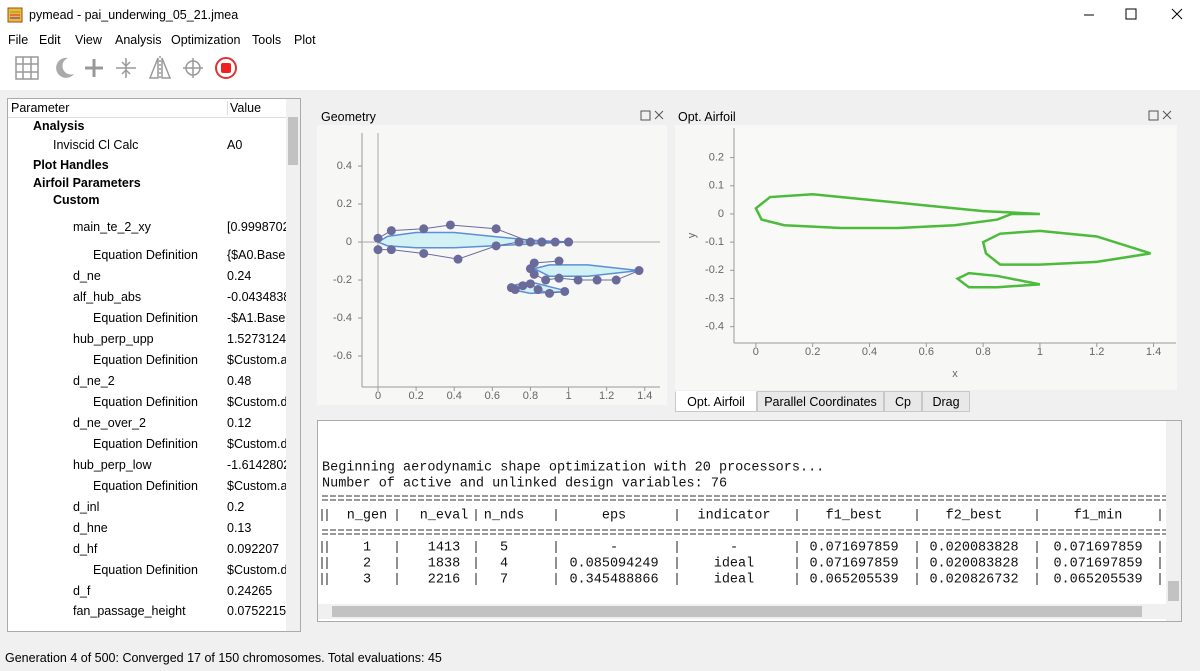  Describe the element at coordinates (305, 40) in the screenshot. I see `menu-item: Plot` at that location.